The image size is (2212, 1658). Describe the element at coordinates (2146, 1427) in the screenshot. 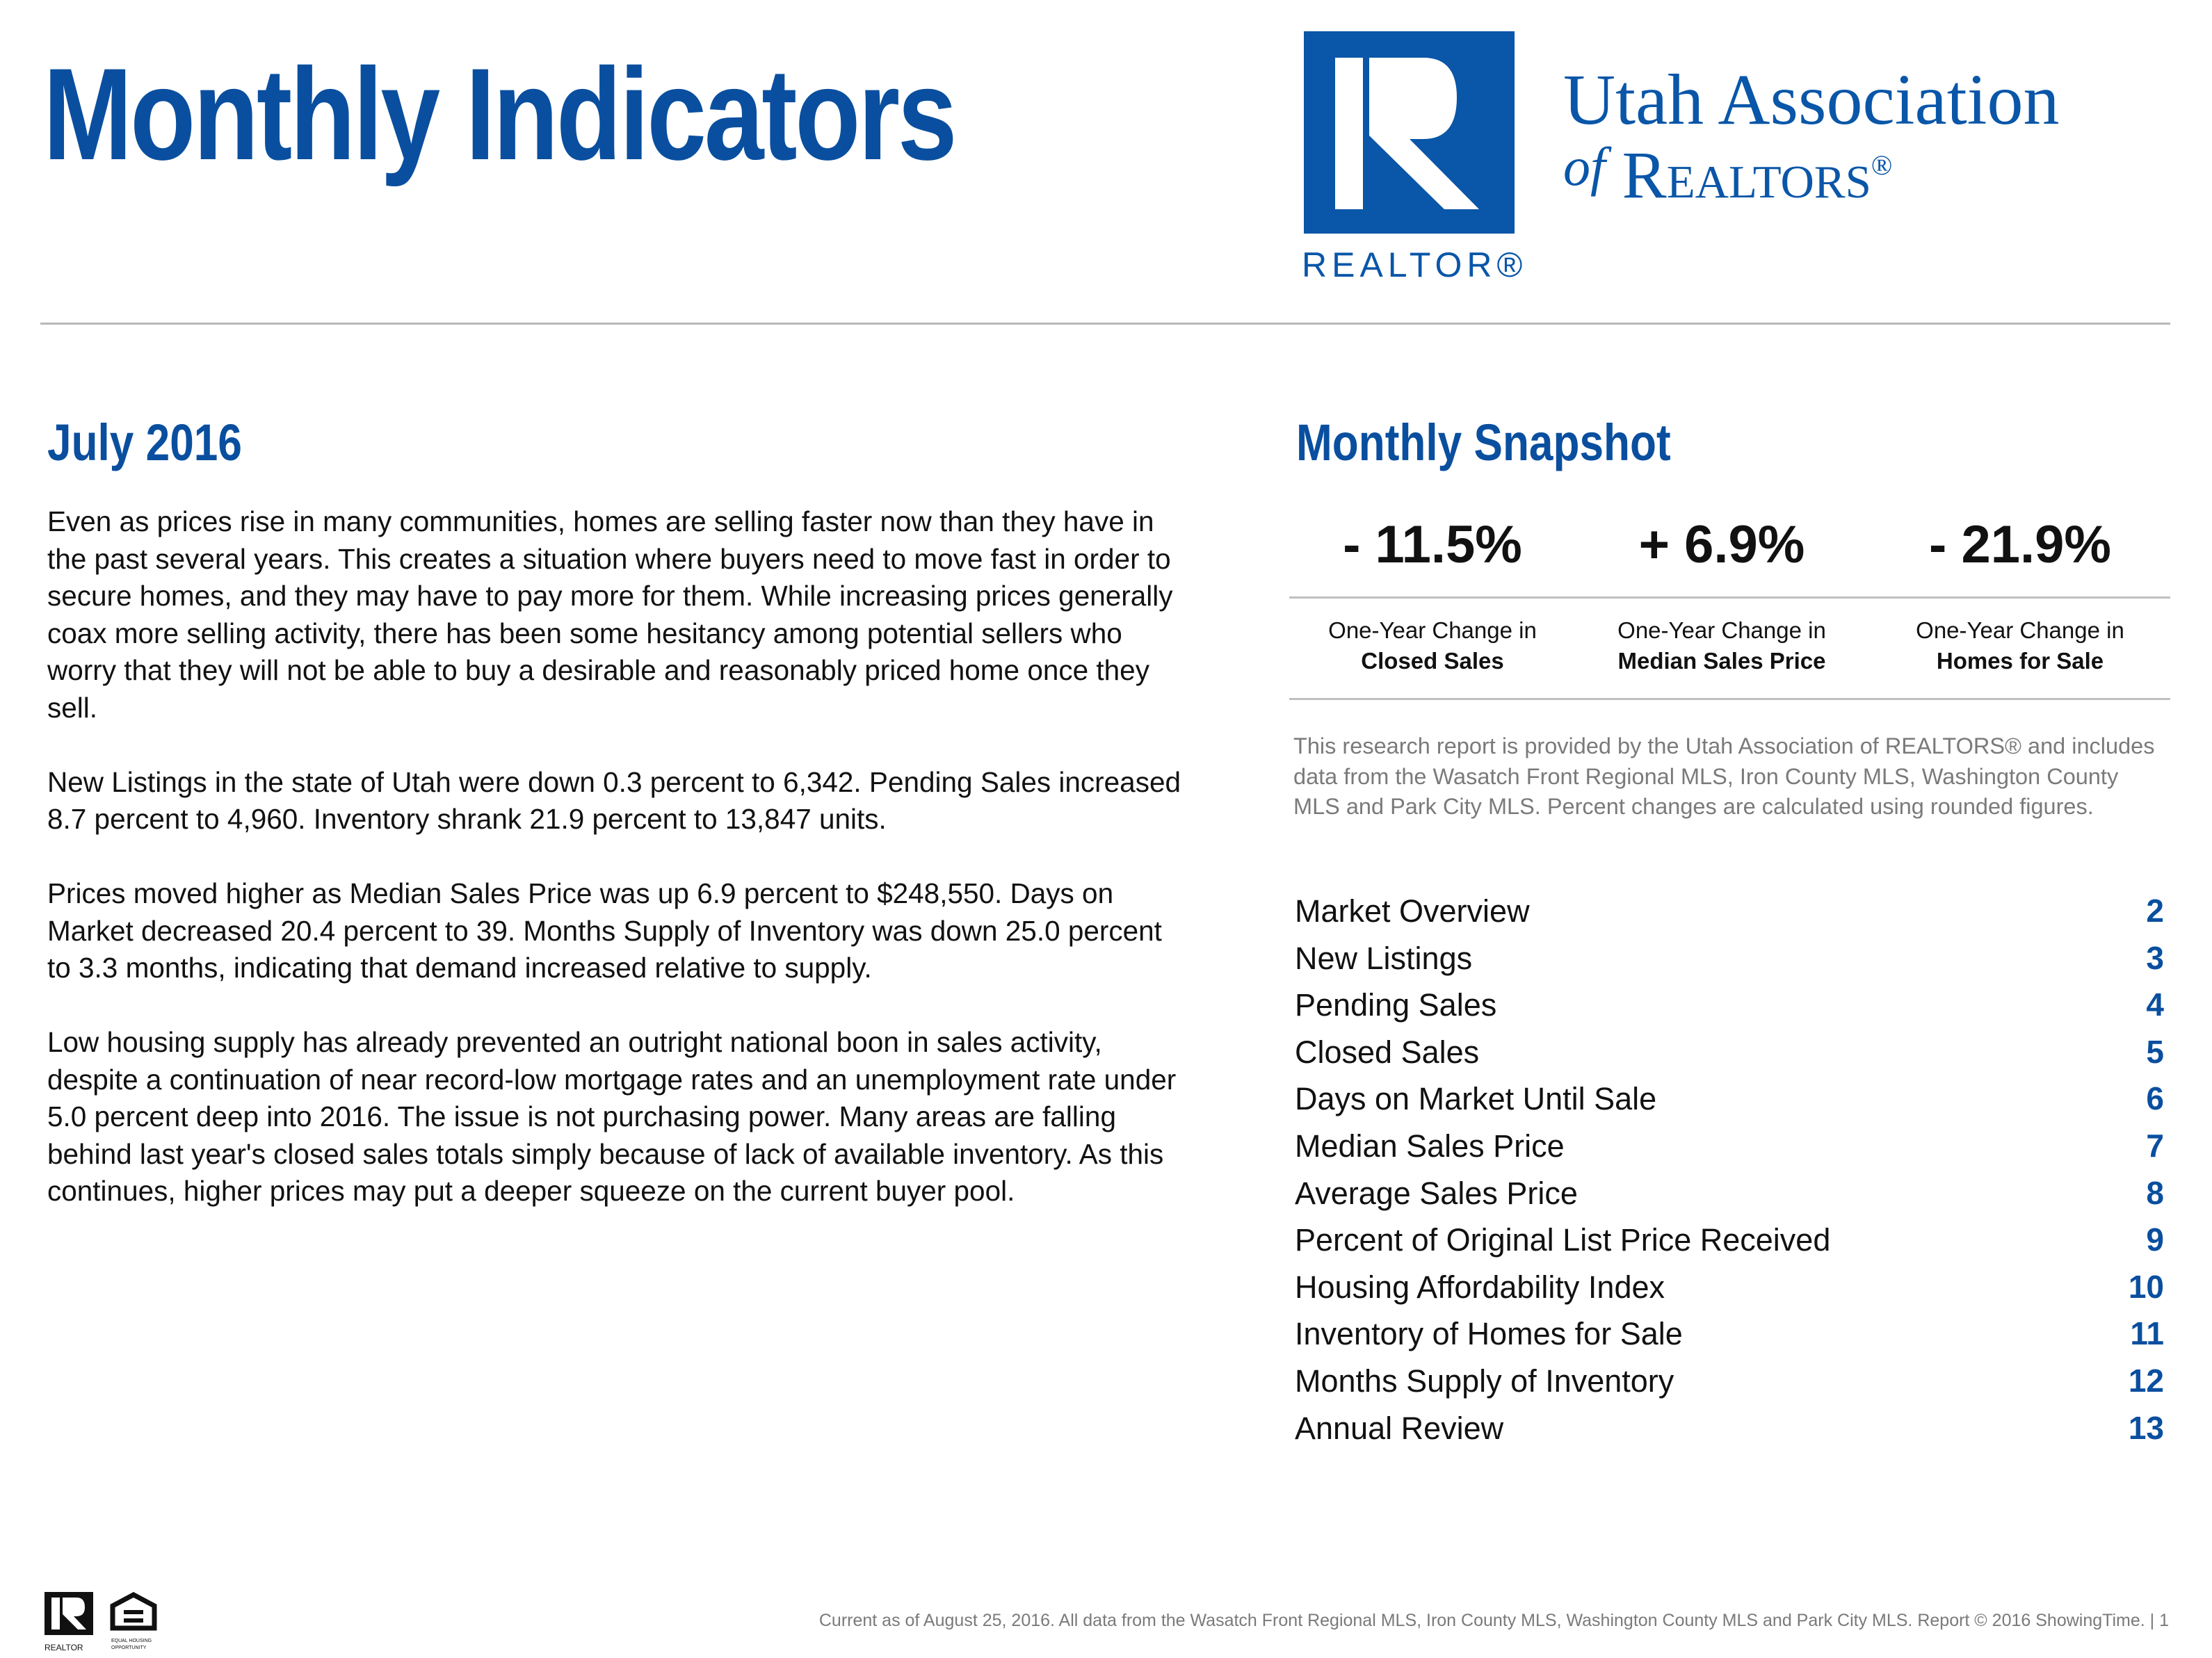

I see `toc-page-number: 13` at that location.